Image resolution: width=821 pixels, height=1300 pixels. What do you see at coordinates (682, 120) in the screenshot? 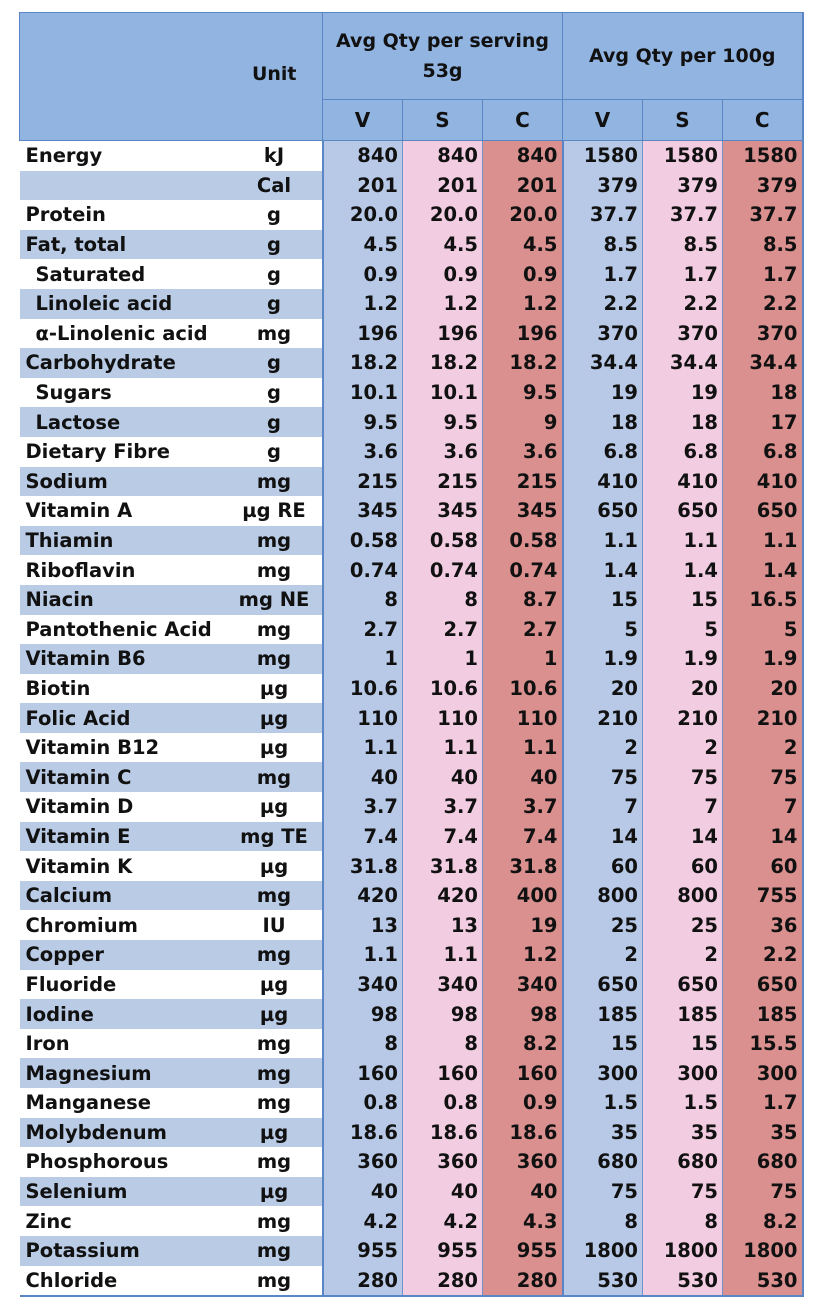
I see `sub-col-header: S` at bounding box center [682, 120].